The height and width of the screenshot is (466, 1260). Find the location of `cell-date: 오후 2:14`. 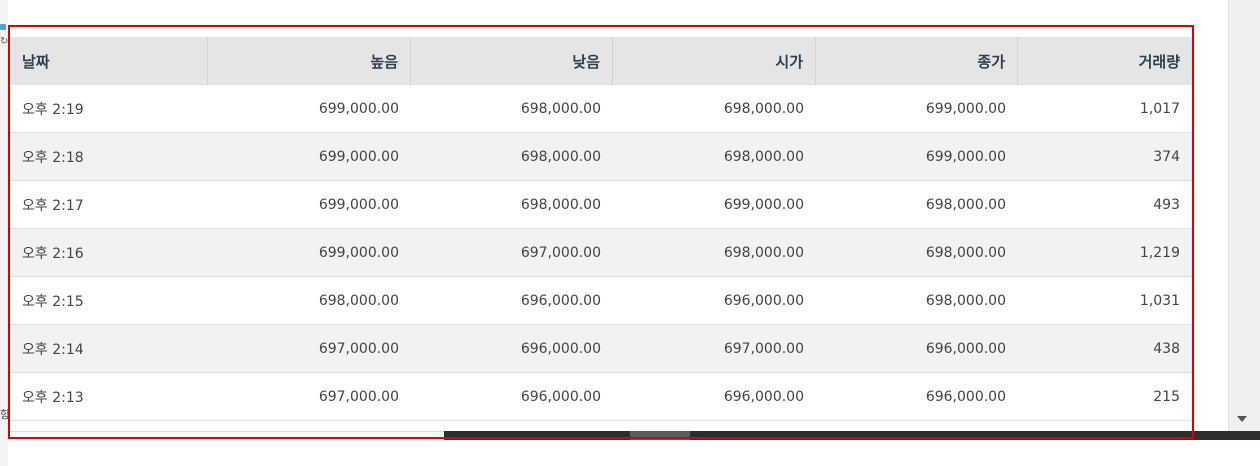

cell-date: 오후 2:14 is located at coordinates (53, 349).